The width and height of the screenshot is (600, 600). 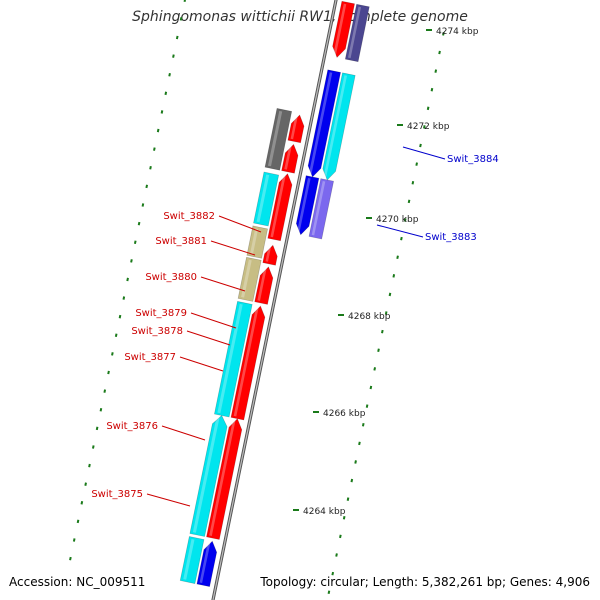 I want to click on gene-label-swit_3884: Swit_3884, so click(x=473, y=159).